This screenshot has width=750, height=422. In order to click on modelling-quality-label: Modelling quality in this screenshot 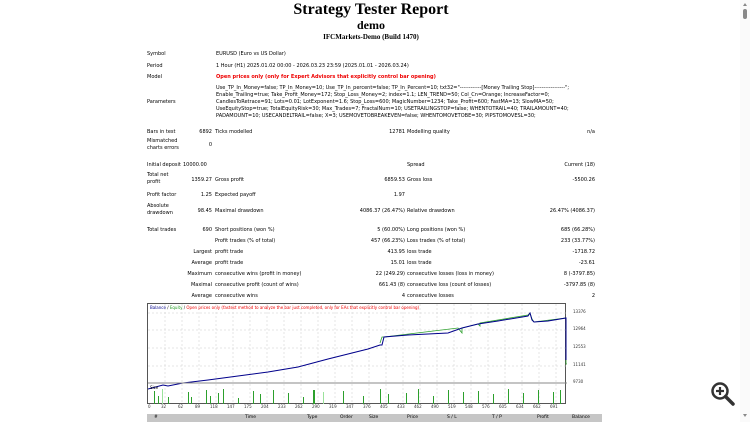, I will do `click(428, 132)`.